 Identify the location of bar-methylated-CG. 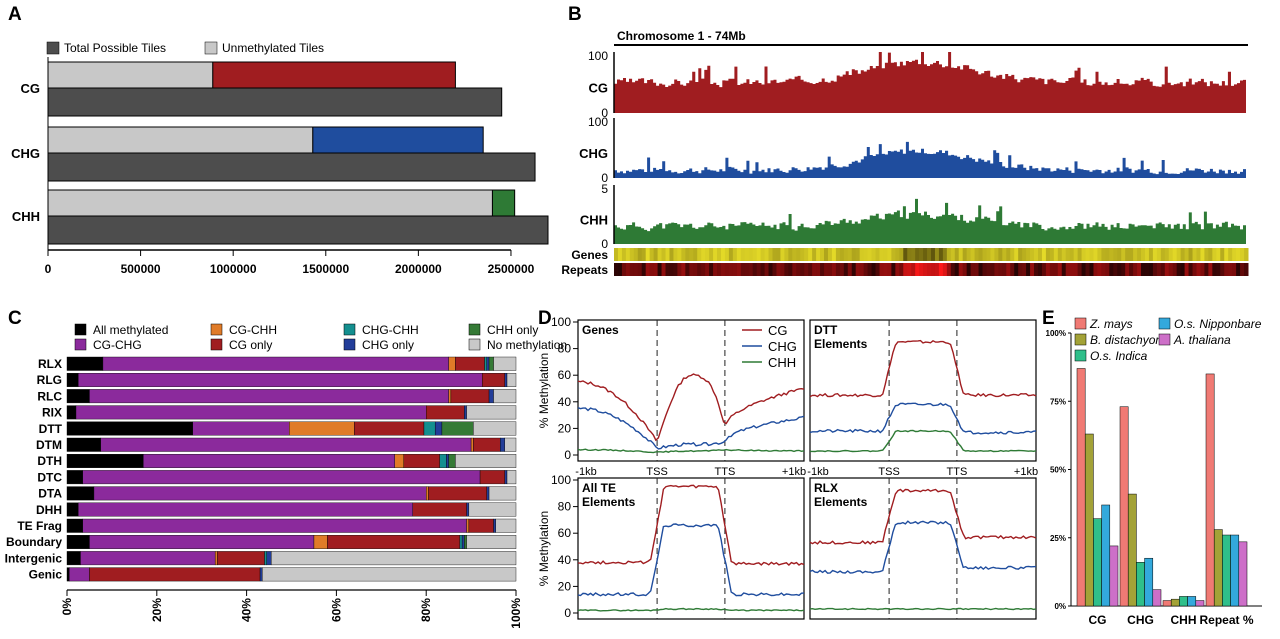
(334, 75).